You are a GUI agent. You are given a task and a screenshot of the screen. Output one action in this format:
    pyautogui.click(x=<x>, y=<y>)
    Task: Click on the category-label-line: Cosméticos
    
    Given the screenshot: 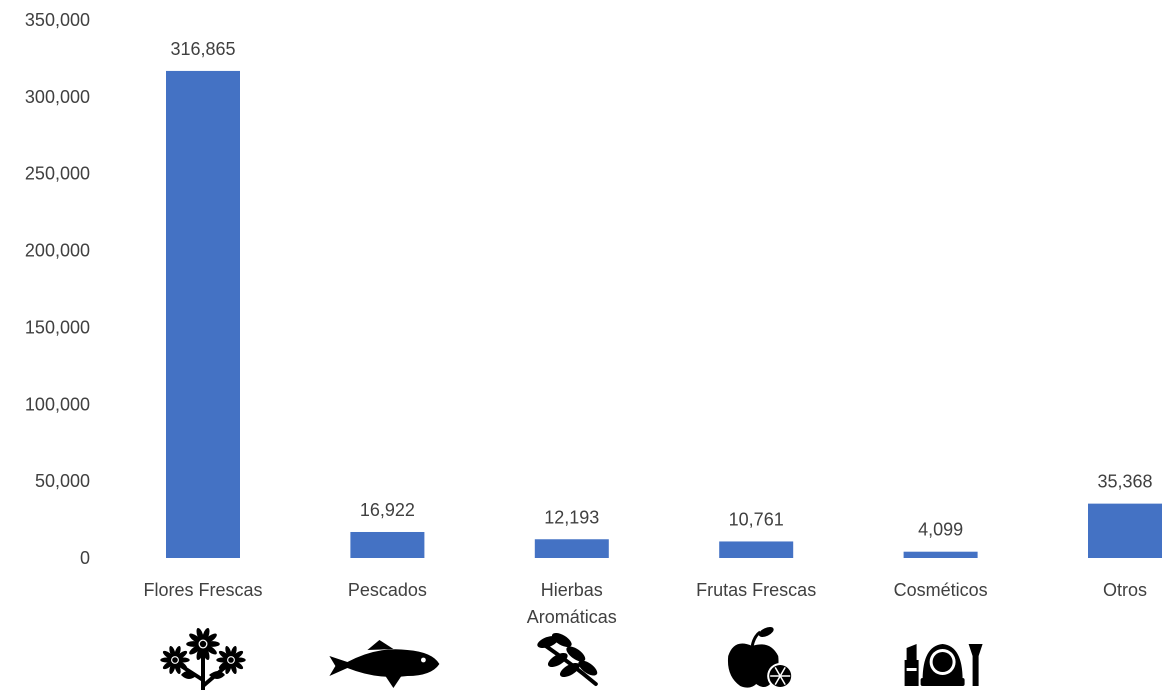 What is the action you would take?
    pyautogui.click(x=941, y=590)
    